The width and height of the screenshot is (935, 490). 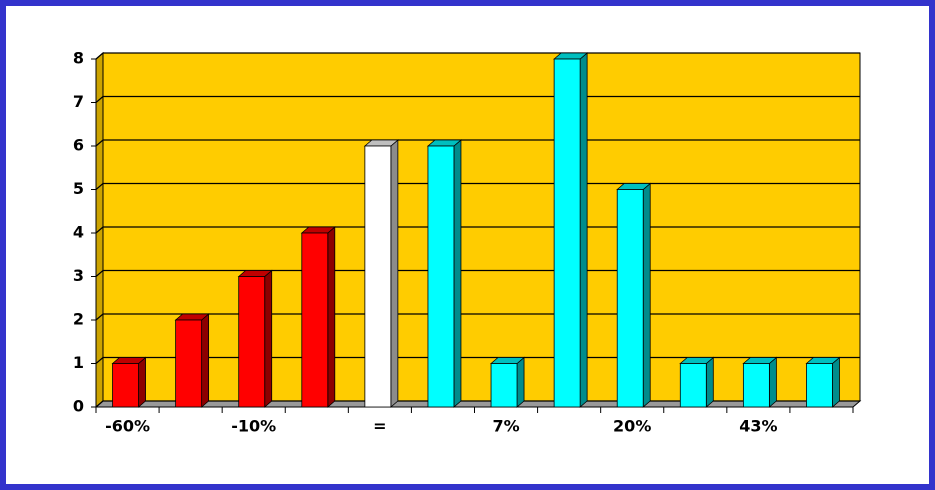 I want to click on y-tick-label: 4, so click(x=78, y=232).